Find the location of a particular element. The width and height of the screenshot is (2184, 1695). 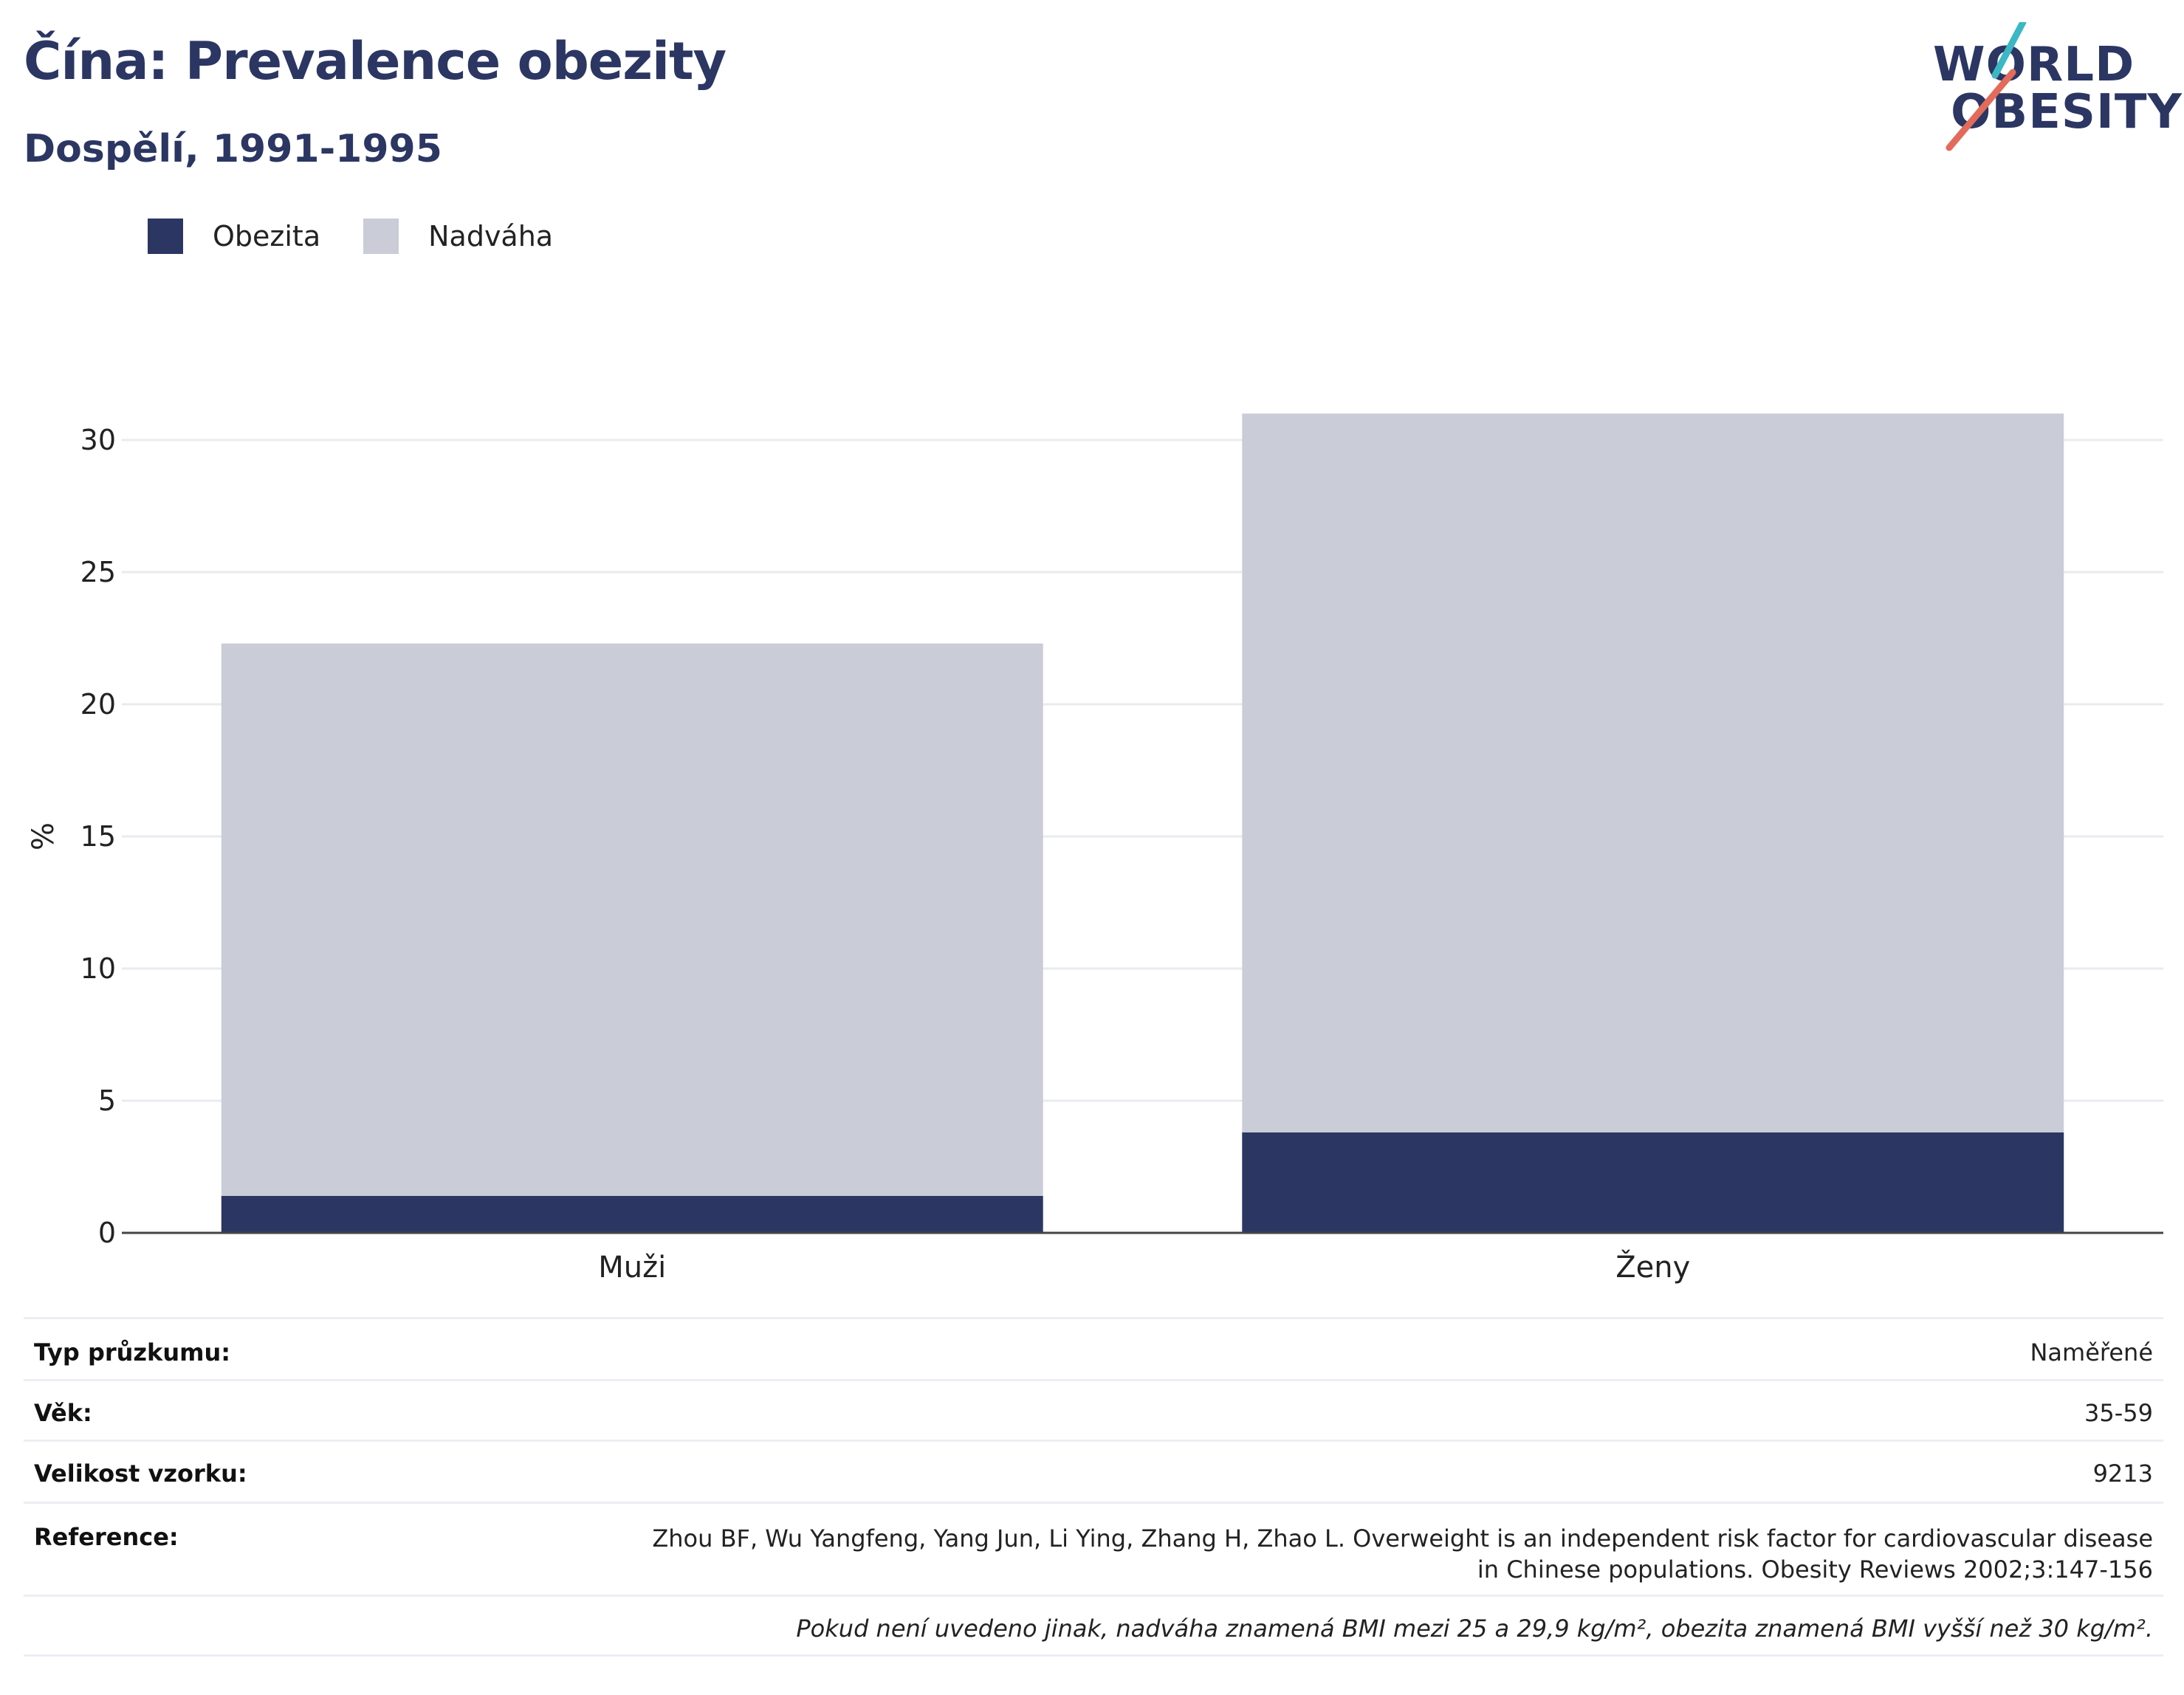

info-row-age: Věk: 35-59 is located at coordinates (1093, 1409).